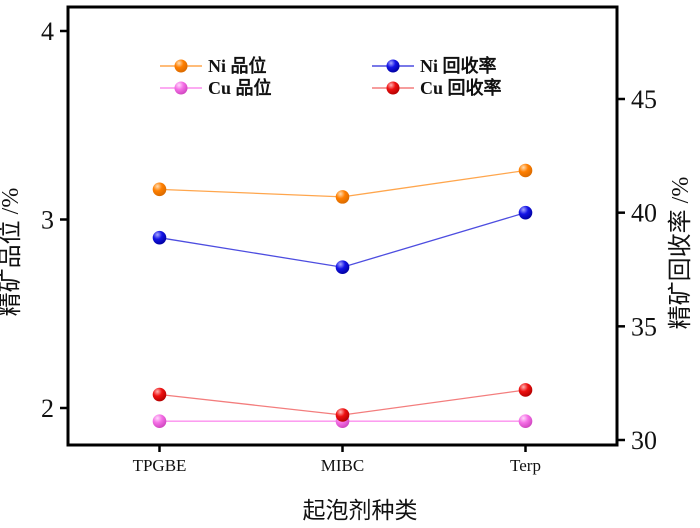  What do you see at coordinates (680, 253) in the screenshot?
I see `right-axis-title: 精矿回收率 /%` at bounding box center [680, 253].